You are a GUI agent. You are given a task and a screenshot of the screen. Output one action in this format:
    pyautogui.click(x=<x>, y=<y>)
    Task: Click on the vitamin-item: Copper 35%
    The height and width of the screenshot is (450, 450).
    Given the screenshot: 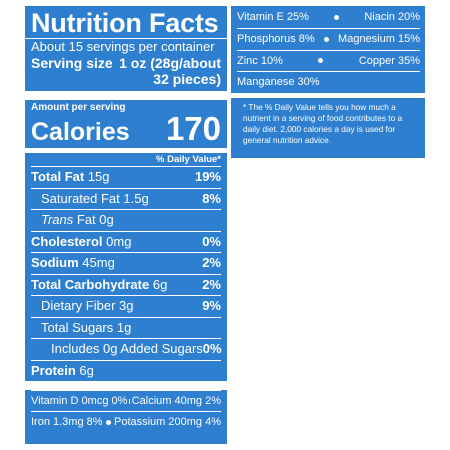 What is the action you would take?
    pyautogui.click(x=389, y=60)
    